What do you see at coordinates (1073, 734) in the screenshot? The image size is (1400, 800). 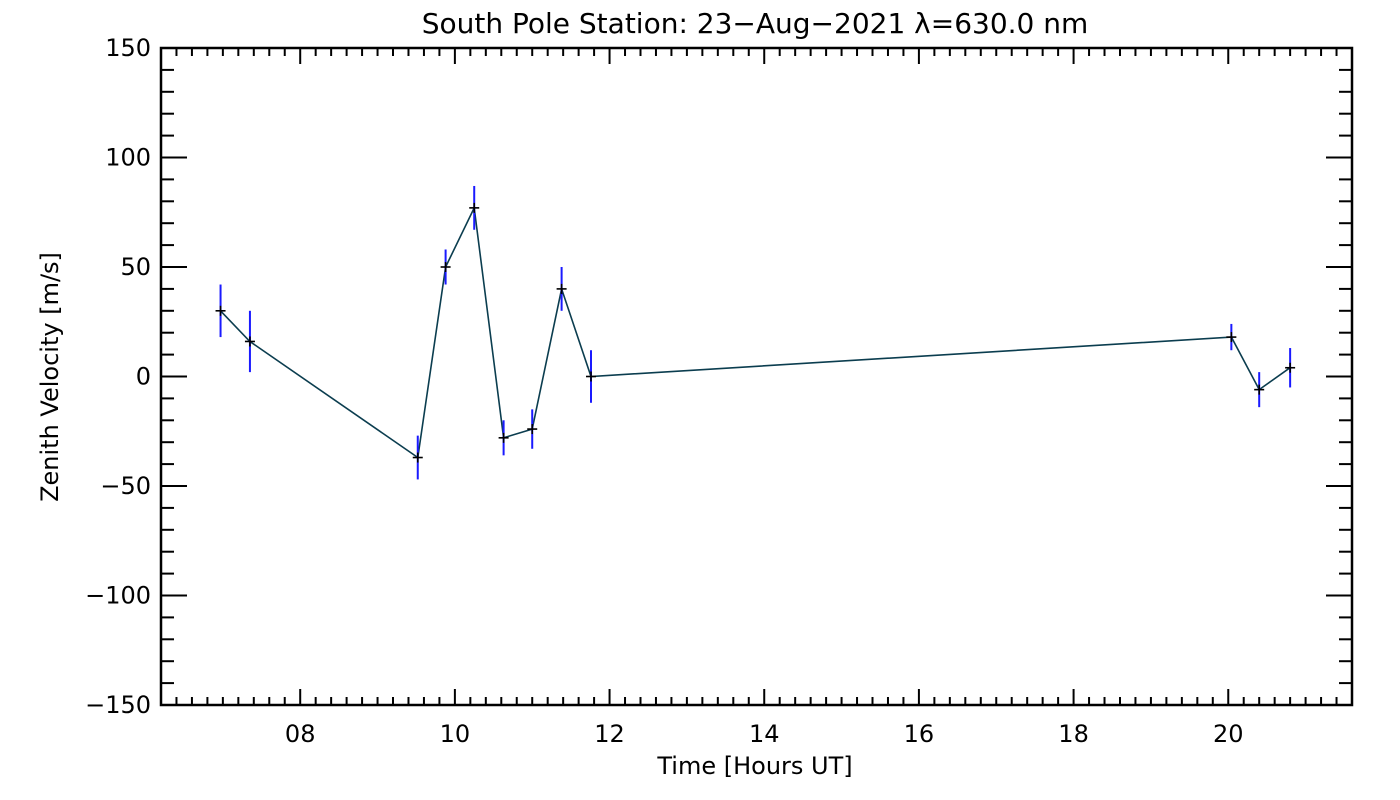 I see `x-tick-label: 18` at bounding box center [1073, 734].